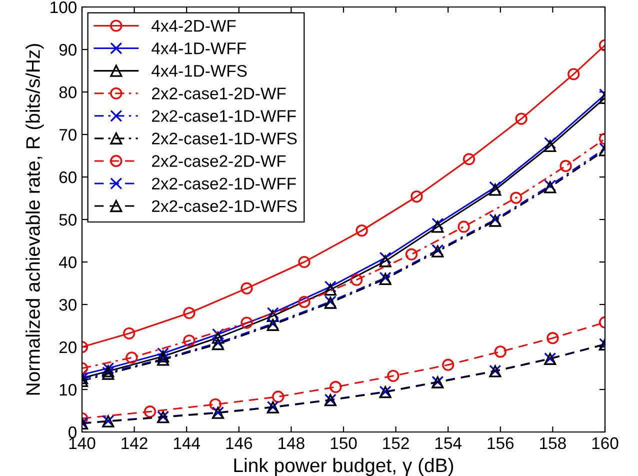 This screenshot has height=476, width=638. What do you see at coordinates (67, 262) in the screenshot?
I see `y-tick-label: 40` at bounding box center [67, 262].